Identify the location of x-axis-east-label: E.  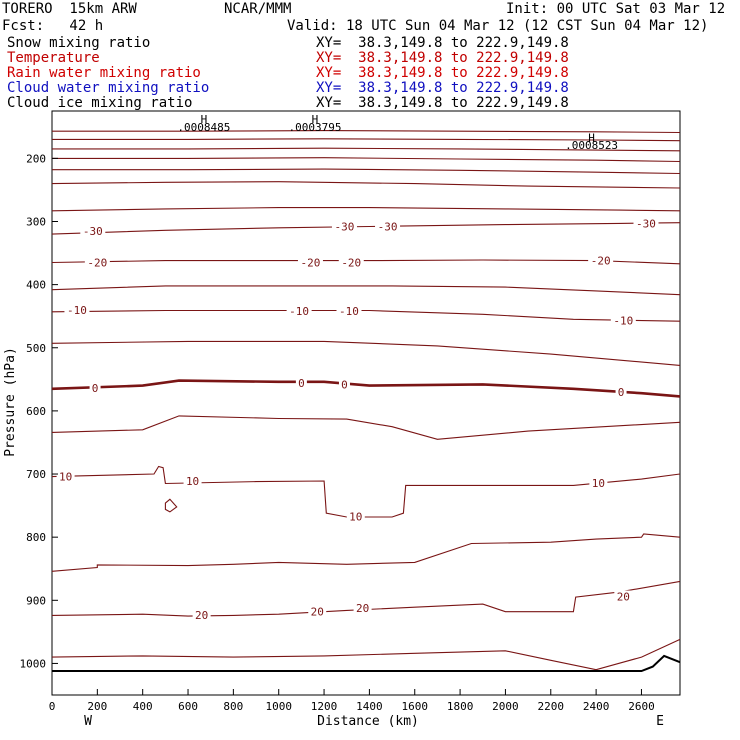
(660, 721).